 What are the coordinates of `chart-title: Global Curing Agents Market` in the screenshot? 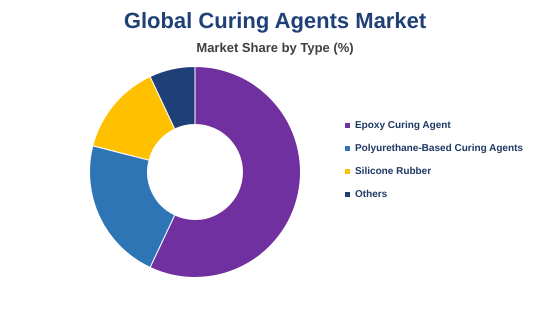 It's located at (275, 21).